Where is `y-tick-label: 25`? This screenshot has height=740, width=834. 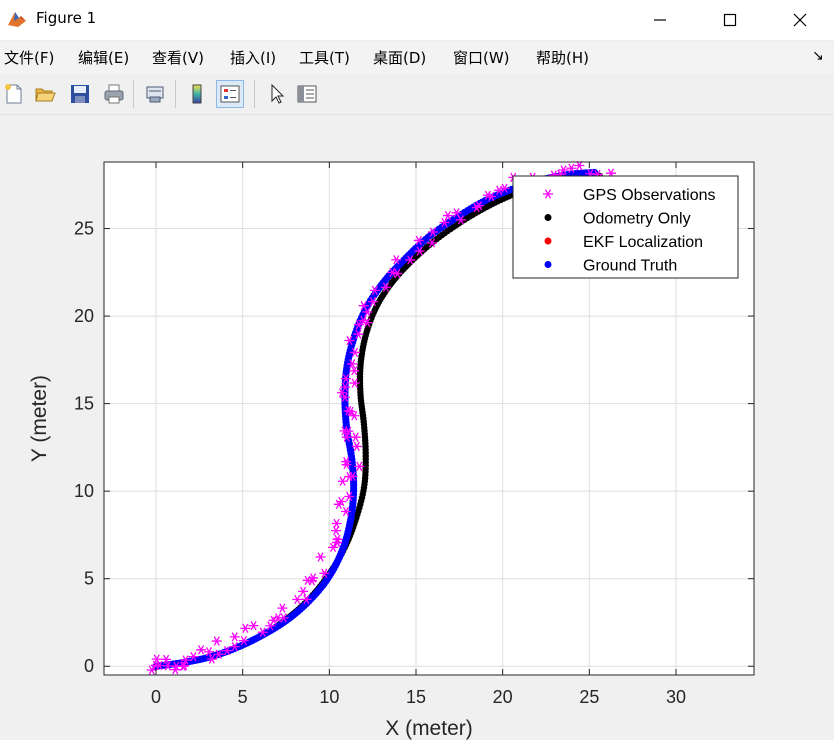 y-tick-label: 25 is located at coordinates (84, 229).